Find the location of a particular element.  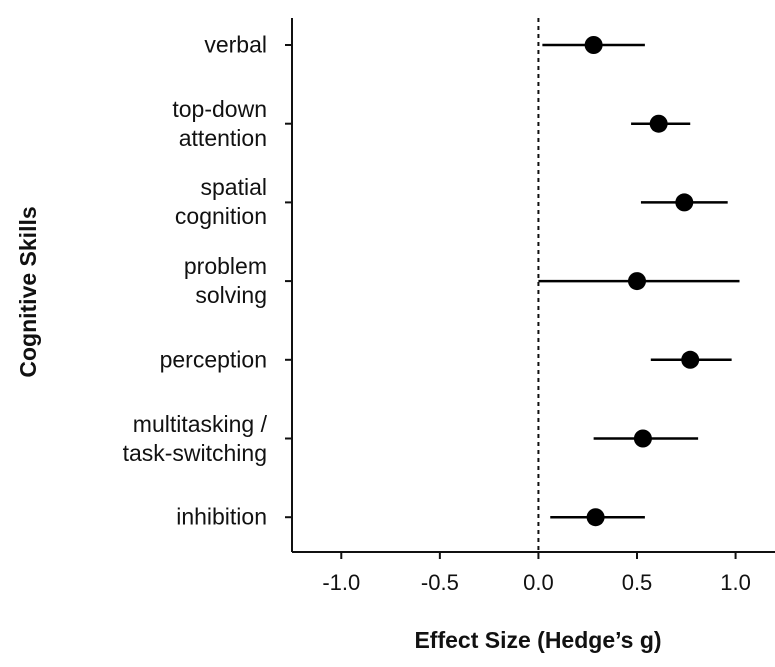

x-tick-label: -0.5 is located at coordinates (440, 582).